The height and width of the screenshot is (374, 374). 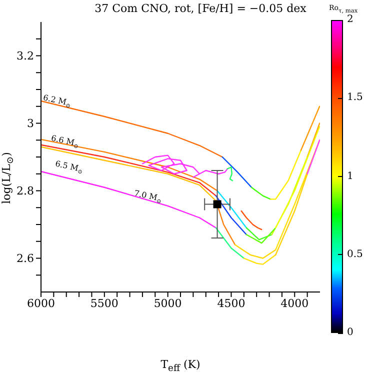 What do you see at coordinates (56, 101) in the screenshot?
I see `annotation: 6.2 M$_{⊙}$` at bounding box center [56, 101].